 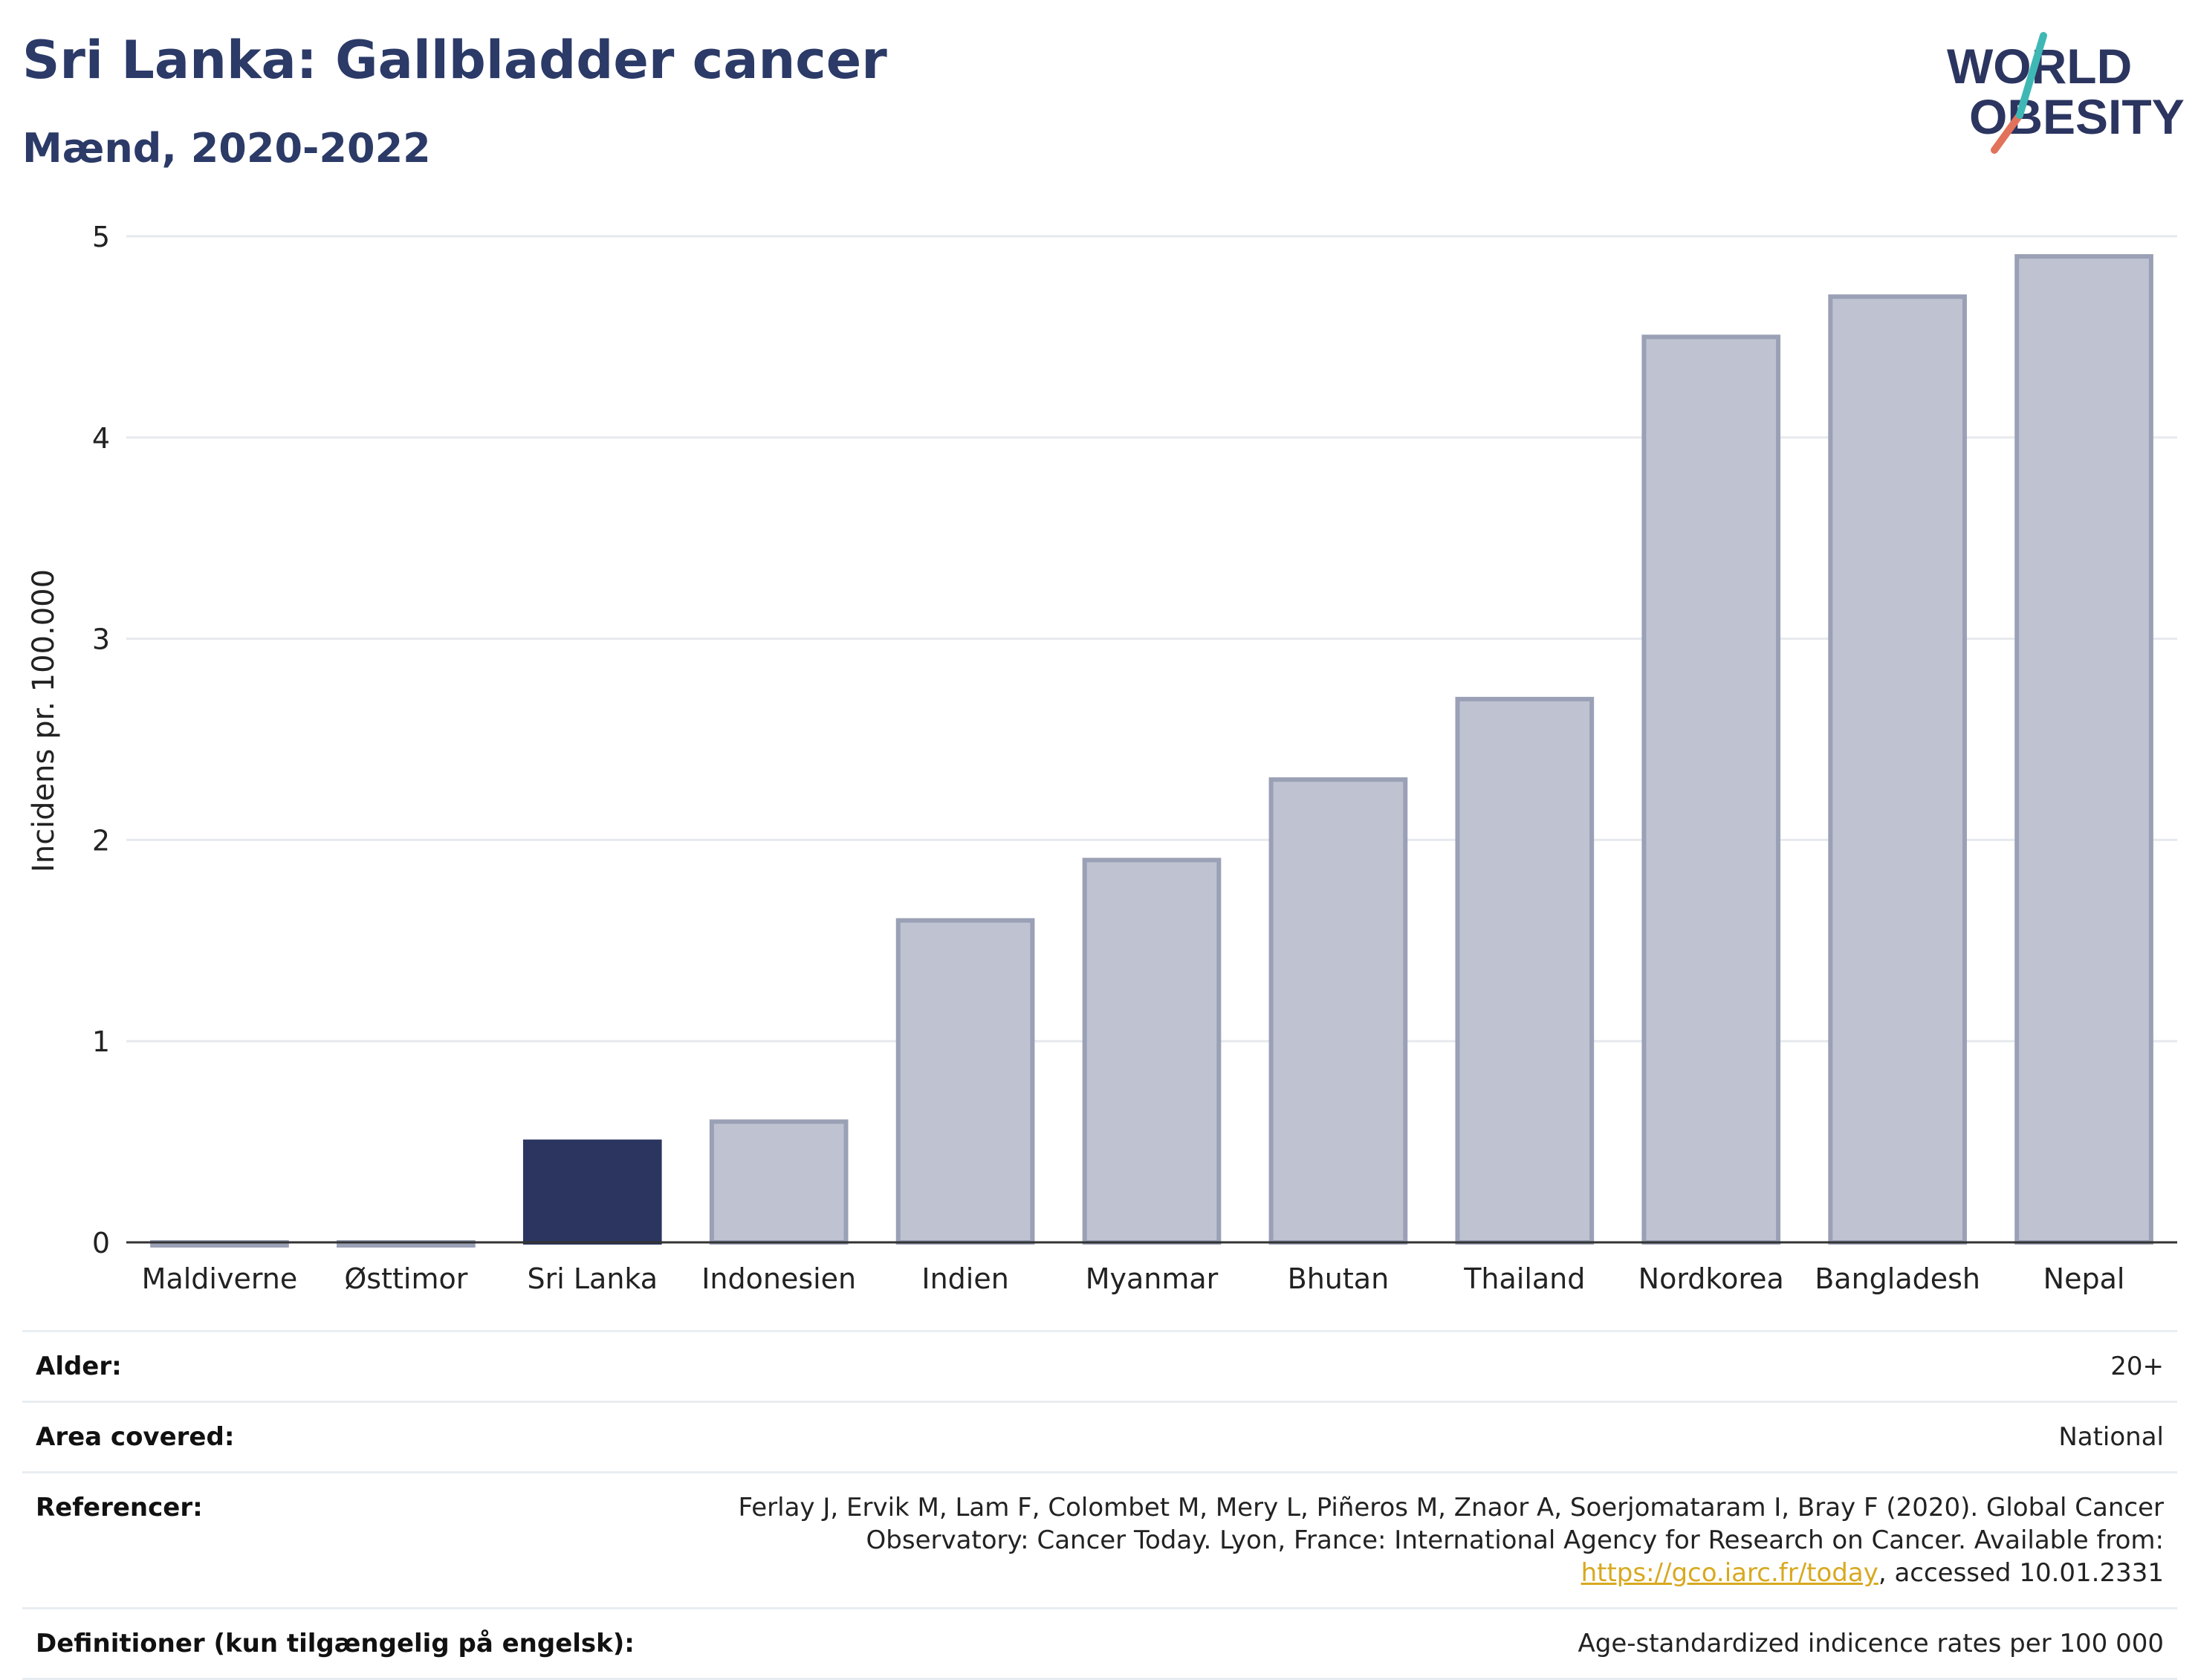 I want to click on y-tick-label: 3, so click(x=101, y=640).